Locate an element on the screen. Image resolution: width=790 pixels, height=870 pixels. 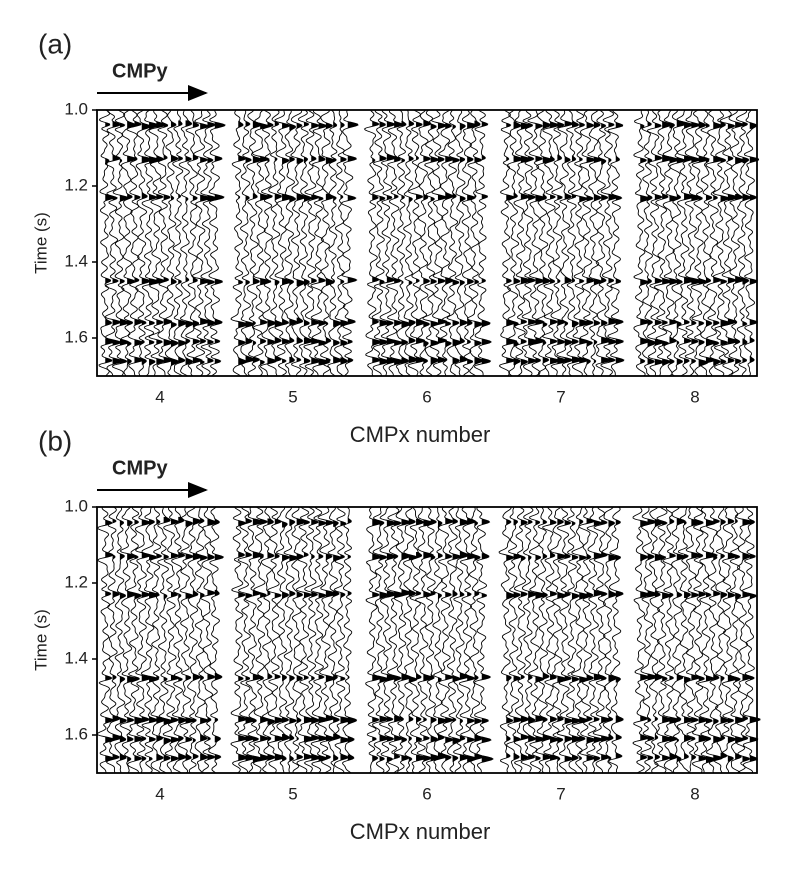
x-axis-label: CMPx number is located at coordinates (420, 434).